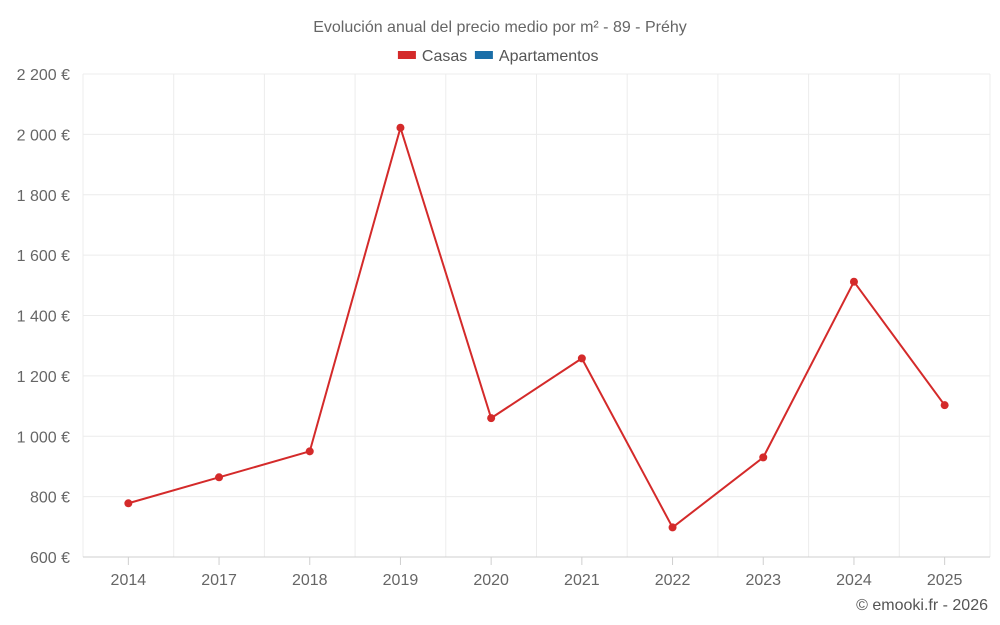 Image resolution: width=1000 pixels, height=625 pixels. Describe the element at coordinates (43, 256) in the screenshot. I see `y-tick-label: 1 600 €` at that location.